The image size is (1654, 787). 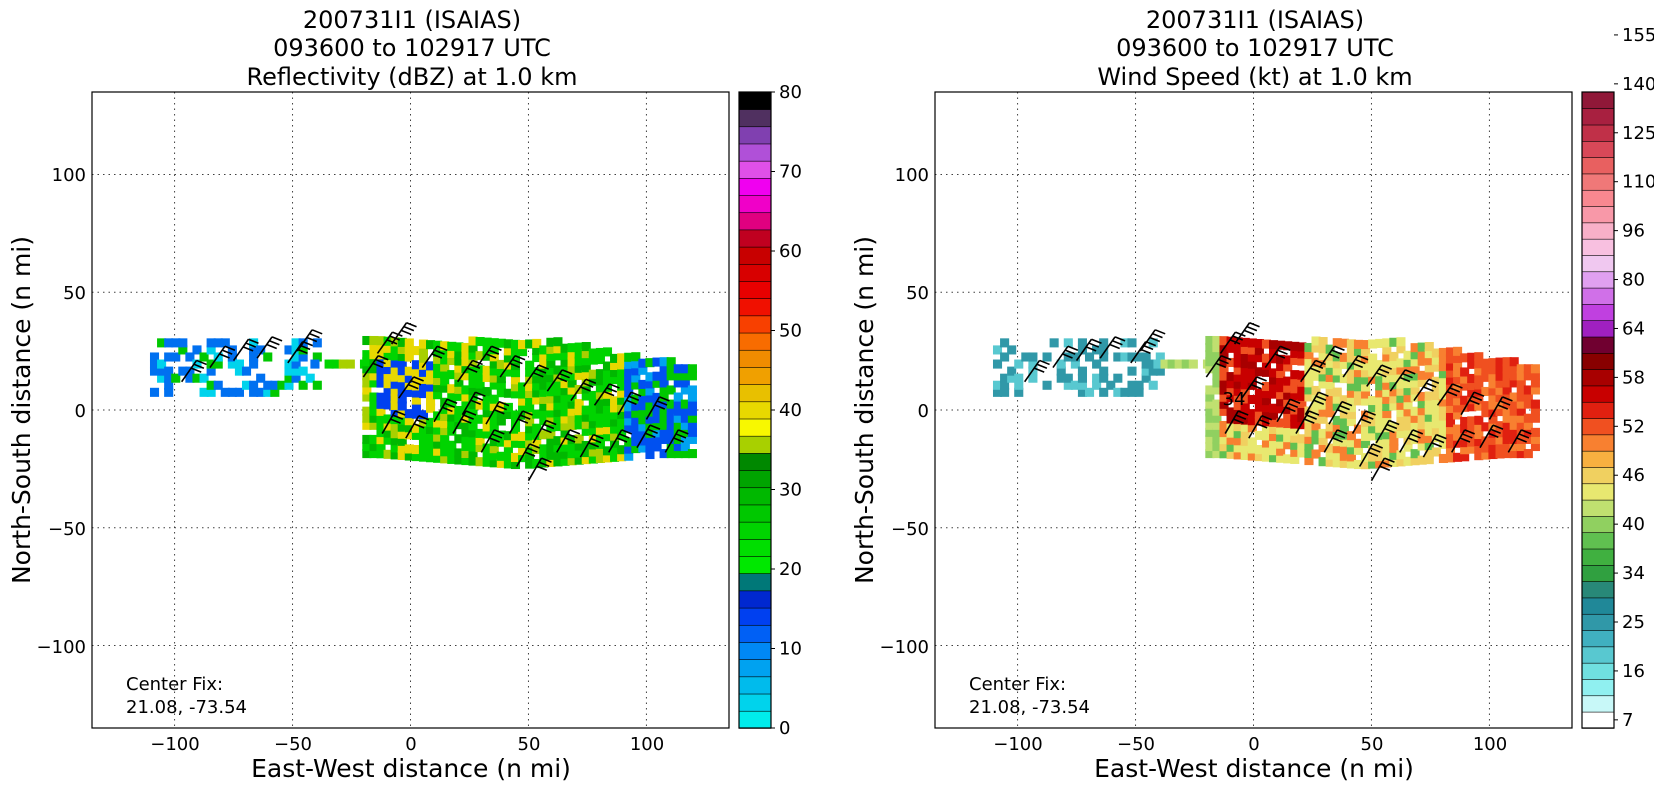 What do you see at coordinates (1633, 280) in the screenshot?
I see `windspeed-colorbar-tick-label: 80` at bounding box center [1633, 280].